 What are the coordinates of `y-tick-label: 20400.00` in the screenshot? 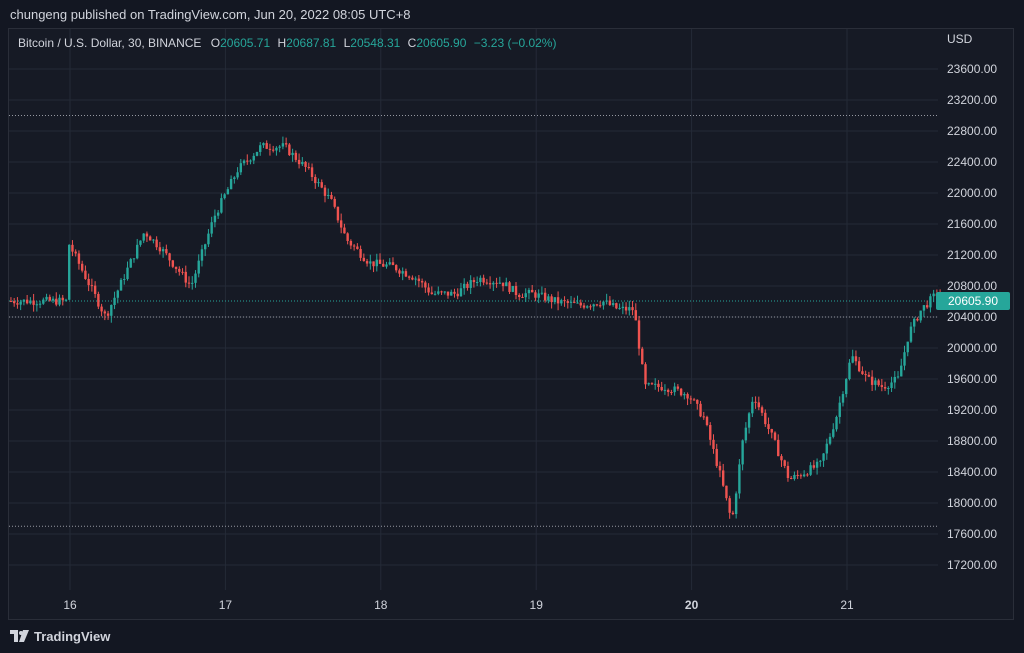 It's located at (972, 317).